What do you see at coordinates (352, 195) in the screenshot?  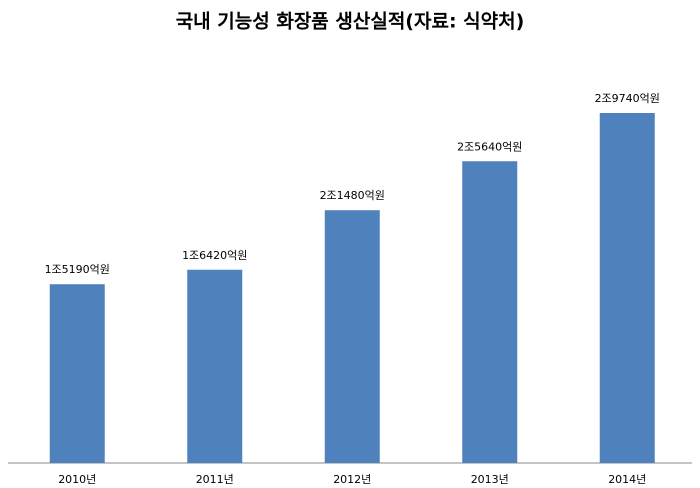 I see `value-label: 2조1480억원` at bounding box center [352, 195].